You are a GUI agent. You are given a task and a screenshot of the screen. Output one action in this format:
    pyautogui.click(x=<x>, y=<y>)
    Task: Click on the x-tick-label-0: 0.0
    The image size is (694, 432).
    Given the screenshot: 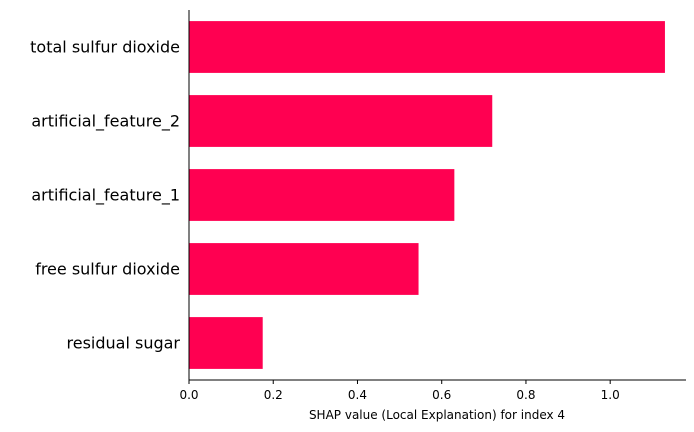 What is the action you would take?
    pyautogui.click(x=188, y=395)
    